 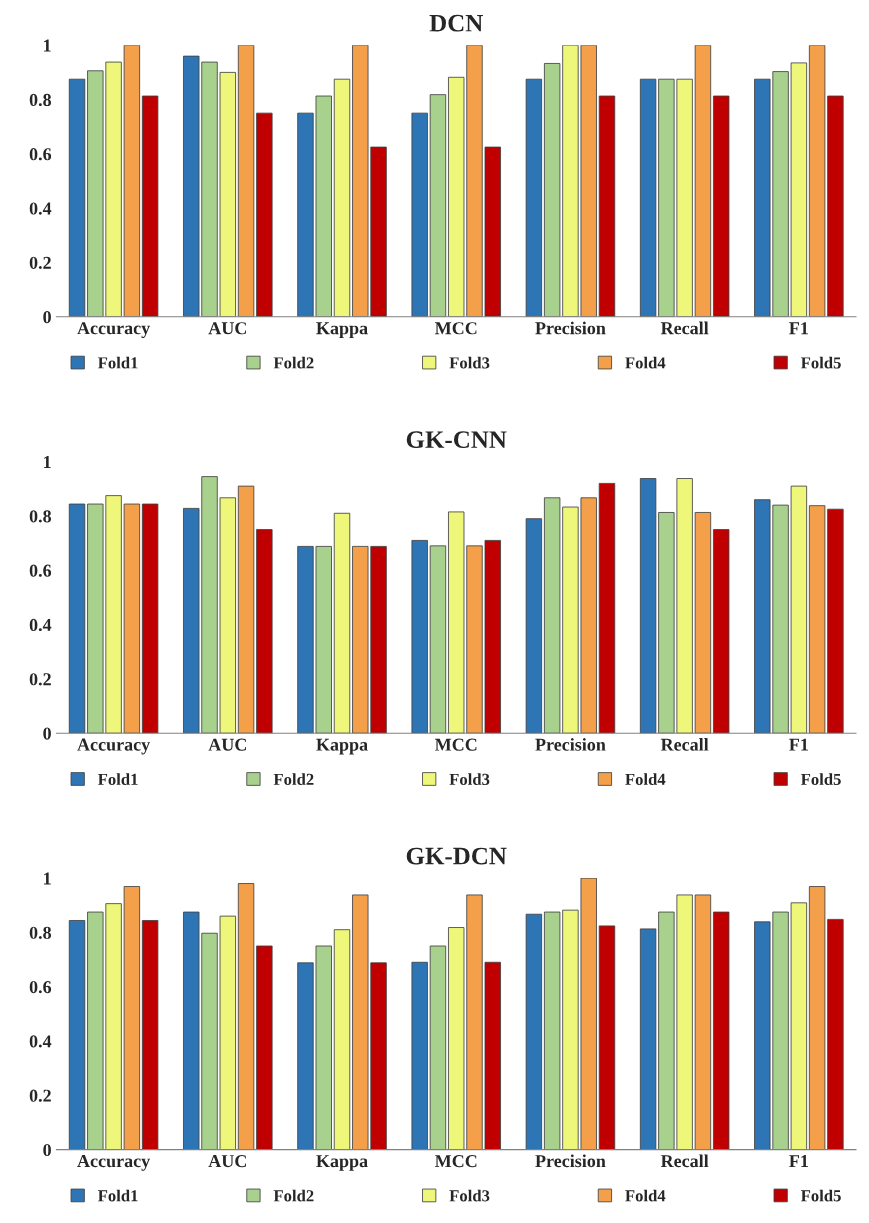 What do you see at coordinates (456, 856) in the screenshot?
I see `chart-title: GK-DCN` at bounding box center [456, 856].